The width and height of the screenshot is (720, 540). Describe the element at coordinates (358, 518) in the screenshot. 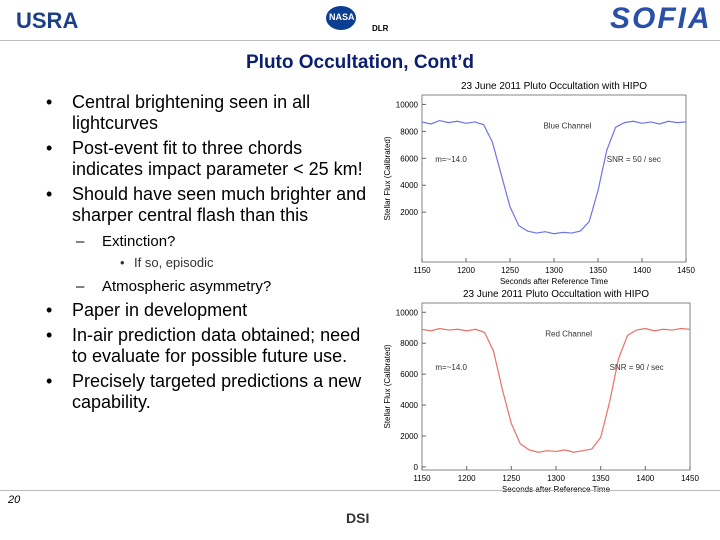

I see `footer-logo: DSI` at that location.